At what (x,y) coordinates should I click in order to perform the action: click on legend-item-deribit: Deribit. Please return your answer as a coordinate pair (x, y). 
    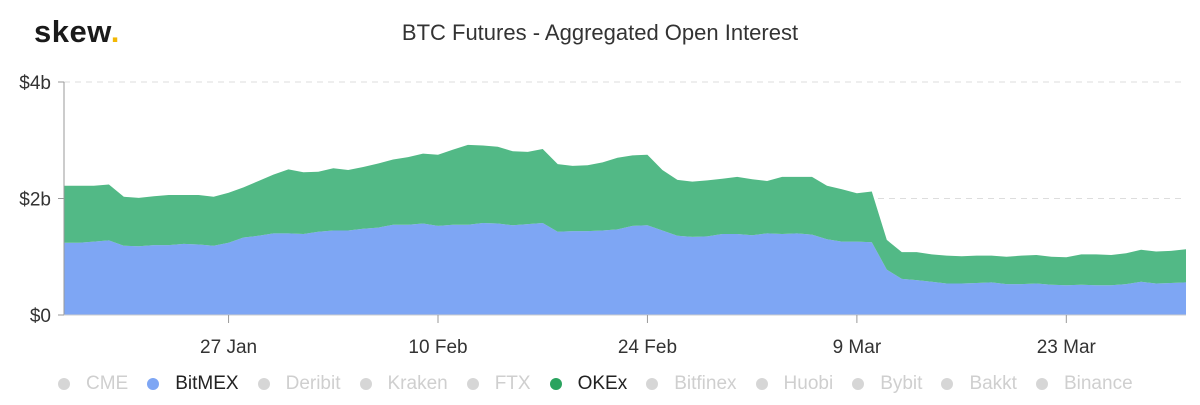
    Looking at the image, I should click on (299, 384).